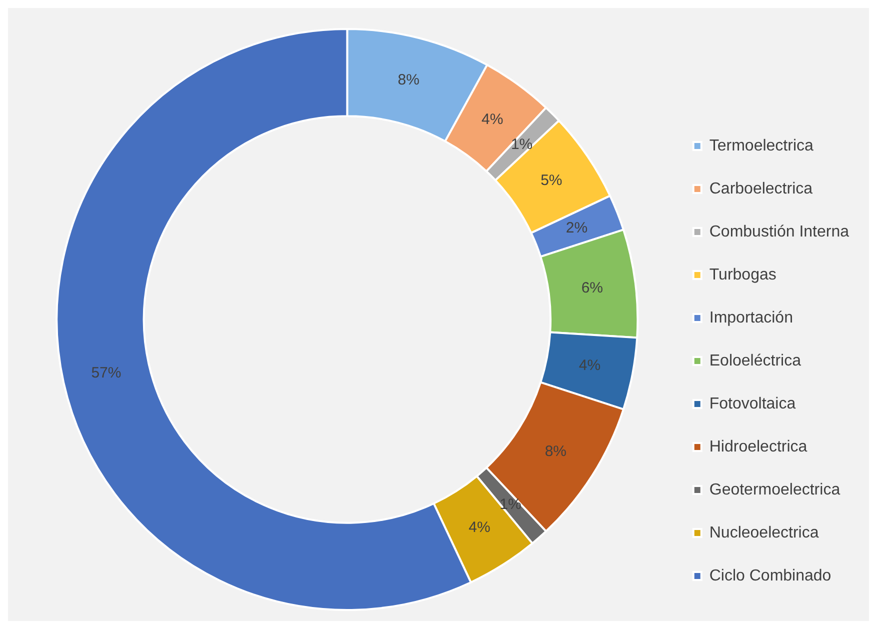 The height and width of the screenshot is (629, 877). I want to click on legend-label: Nucleoelectrica, so click(764, 533).